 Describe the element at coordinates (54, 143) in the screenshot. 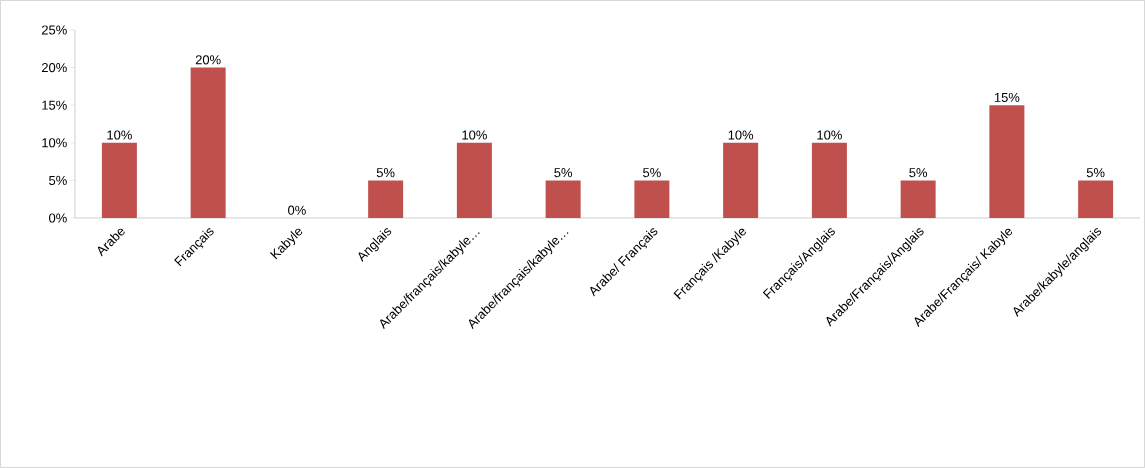

I see `y-tick-label: 10%` at that location.